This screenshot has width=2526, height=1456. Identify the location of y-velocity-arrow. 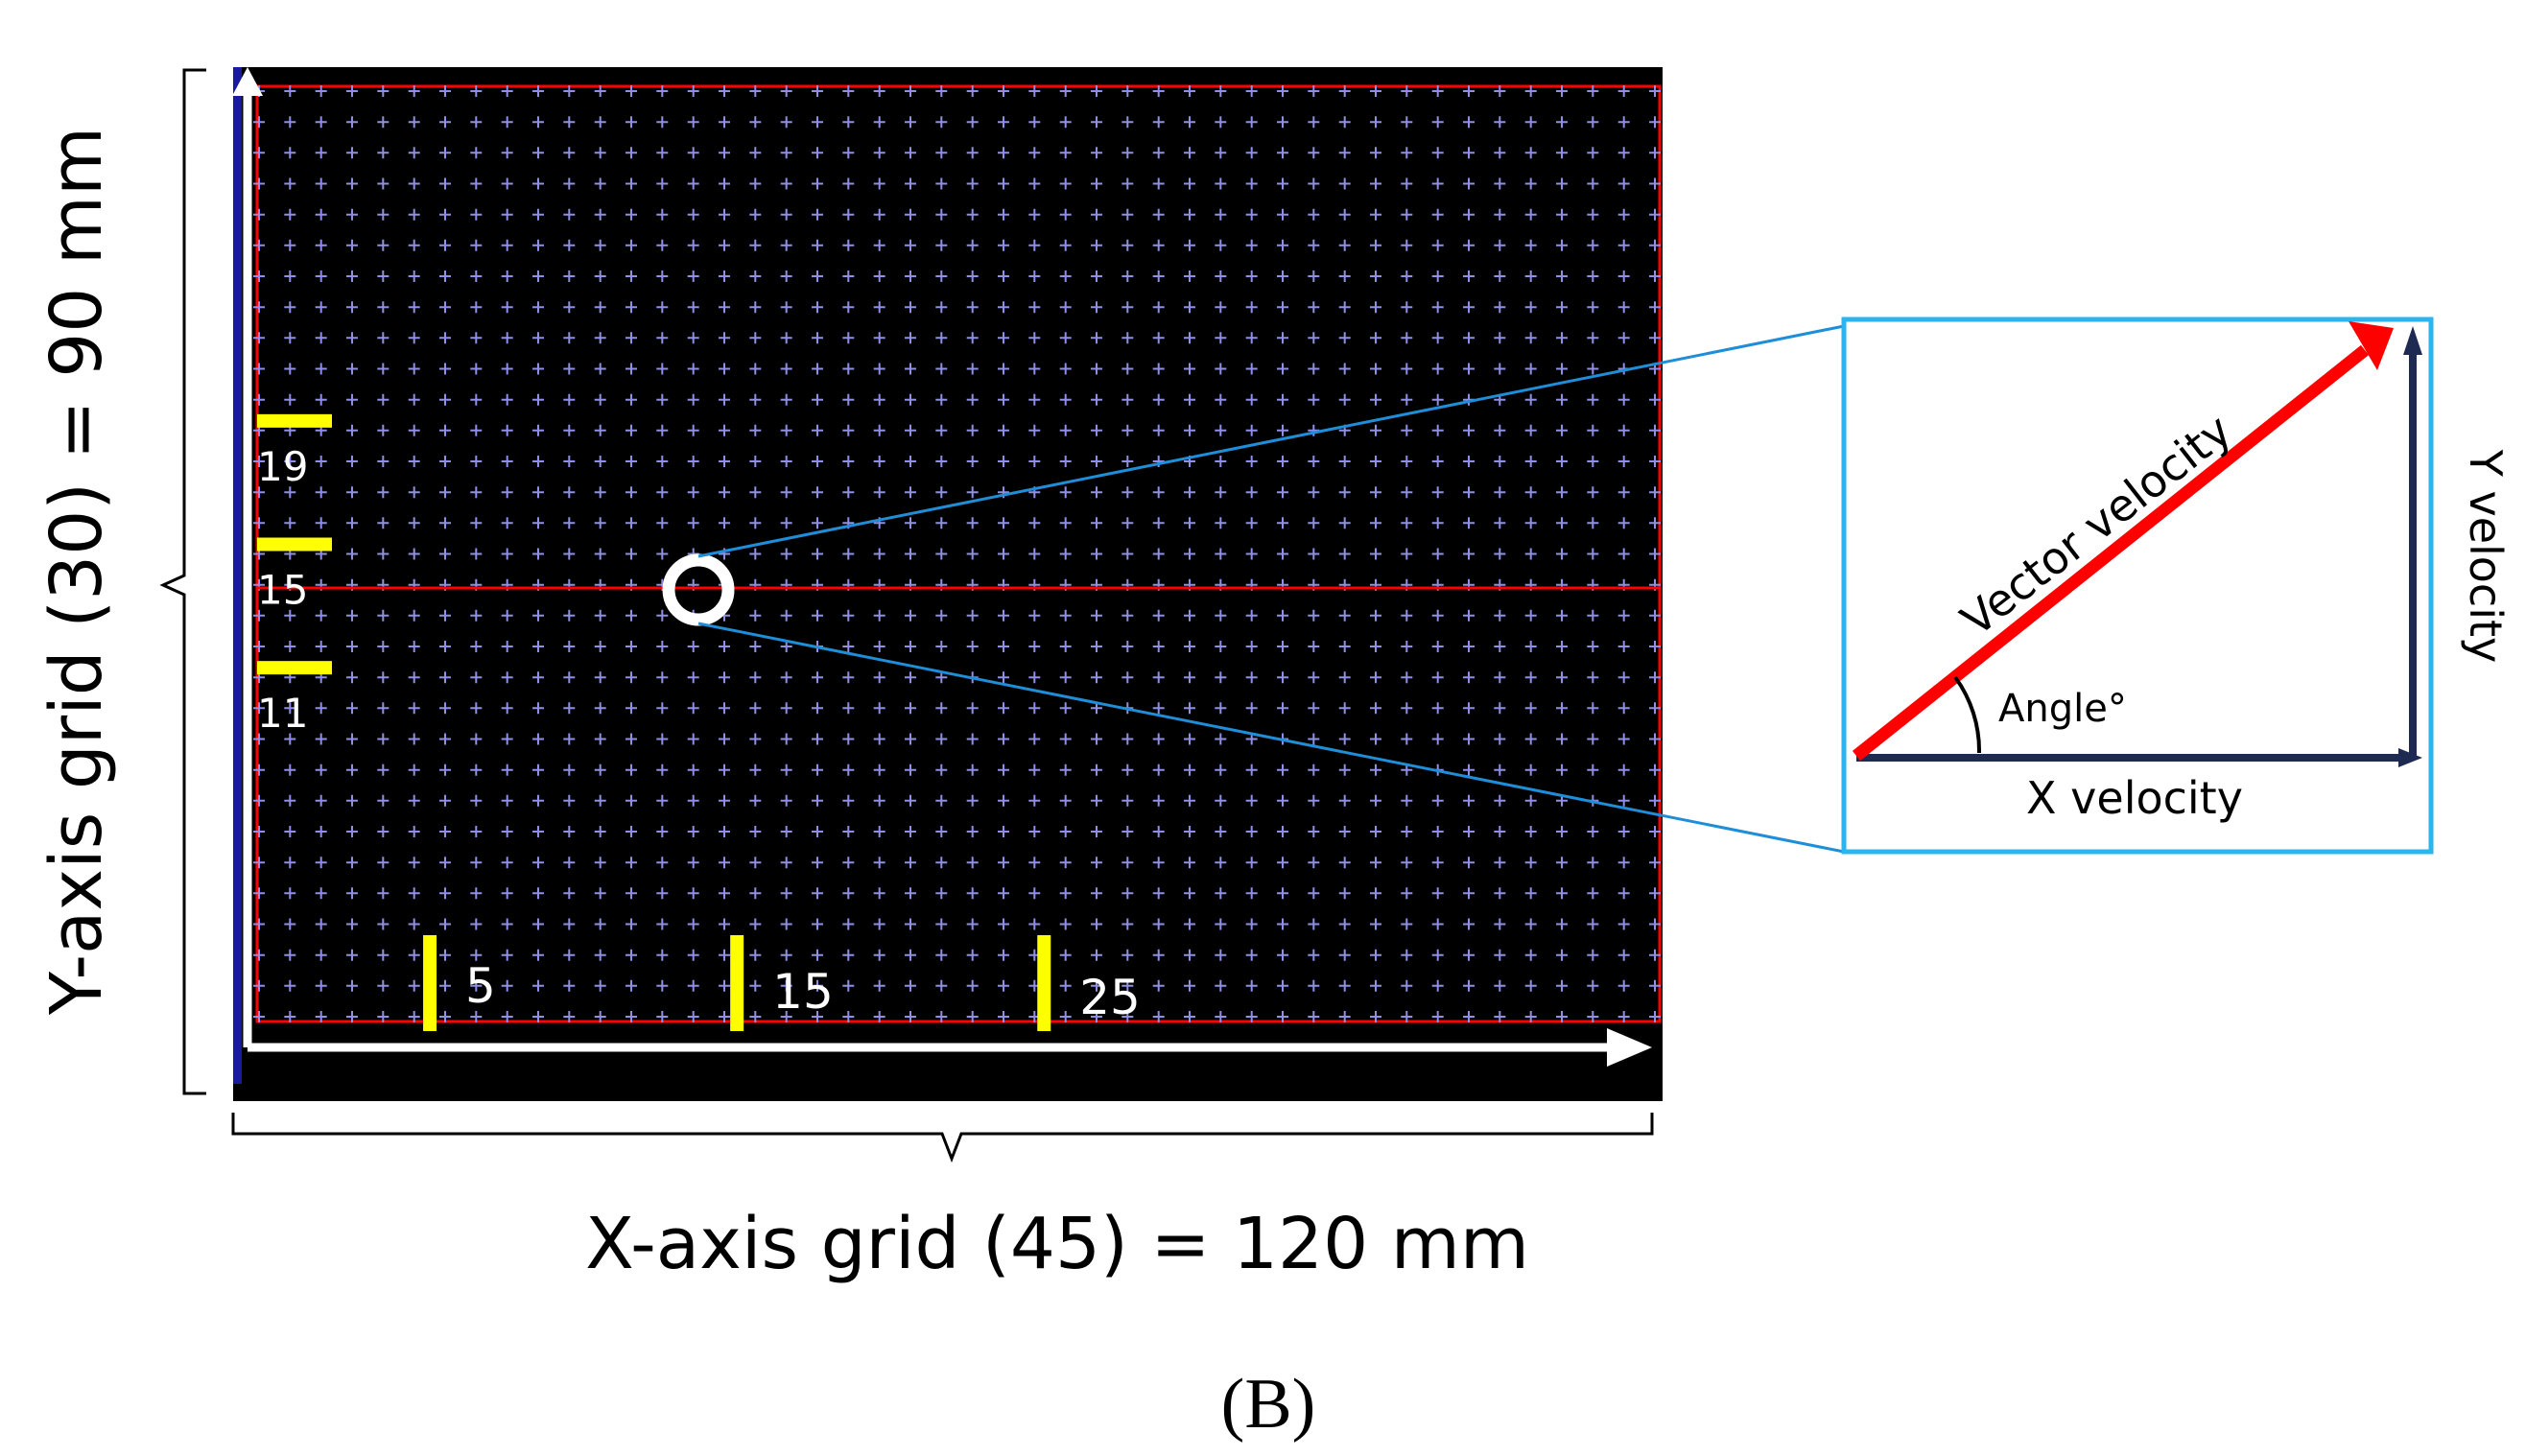
(2412, 542).